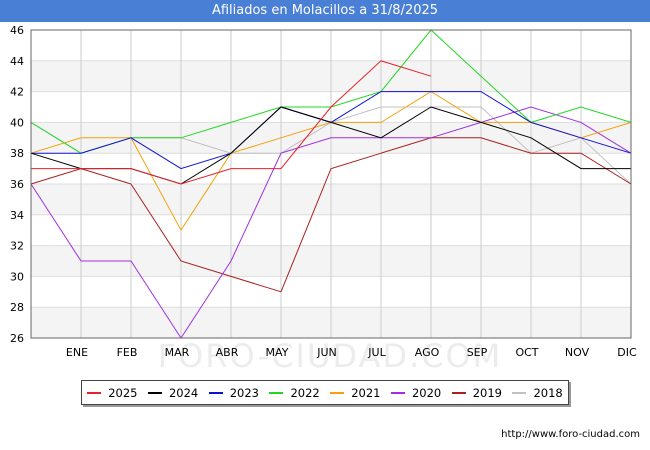 The height and width of the screenshot is (450, 650). What do you see at coordinates (277, 352) in the screenshot?
I see `x-tick-label: MAY` at bounding box center [277, 352].